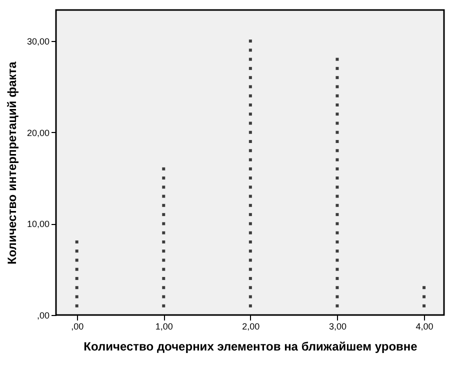  I want to click on y-tick-label: 30,00, so click(38, 41).